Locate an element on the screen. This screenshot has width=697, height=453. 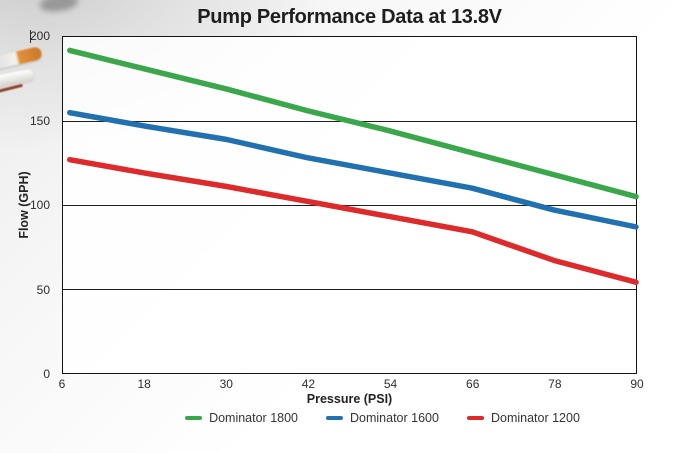
legend-label: Dominator 1800 is located at coordinates (254, 418).